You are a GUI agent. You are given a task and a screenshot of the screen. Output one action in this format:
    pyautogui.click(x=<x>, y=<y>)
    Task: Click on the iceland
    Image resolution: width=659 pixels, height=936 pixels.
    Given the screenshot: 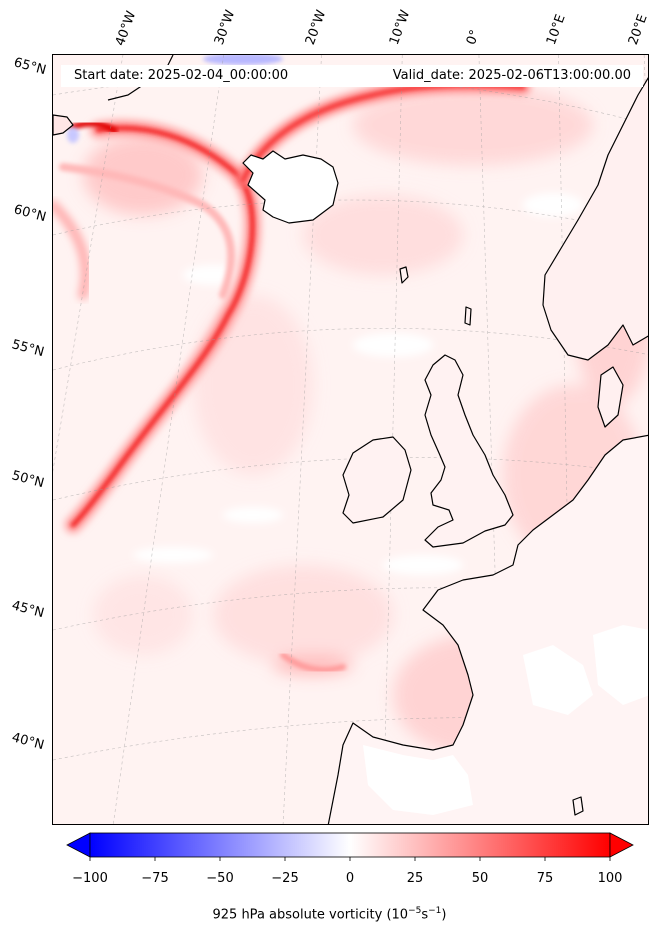 What is the action you would take?
    pyautogui.click(x=290, y=187)
    